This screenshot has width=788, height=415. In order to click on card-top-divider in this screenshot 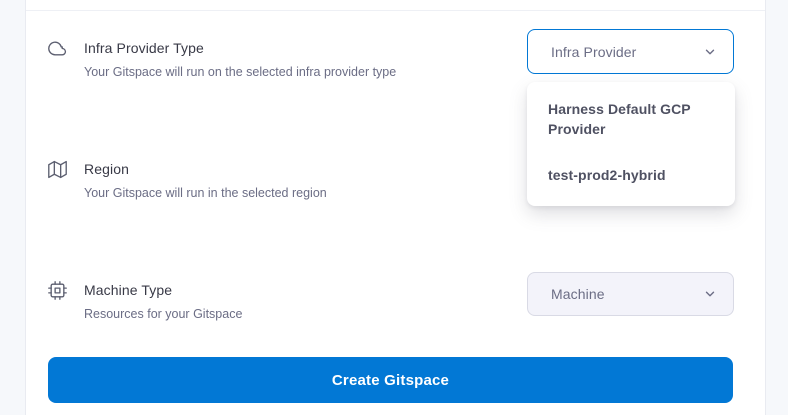, I will do `click(395, 10)`.